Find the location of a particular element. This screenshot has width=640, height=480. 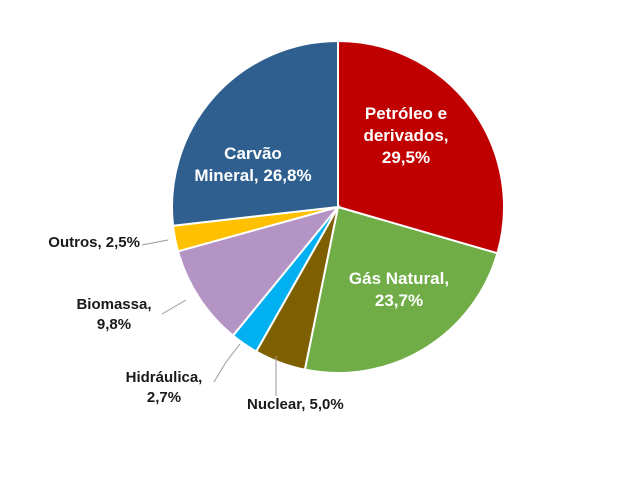

category-label: Hidráulica, is located at coordinates (164, 377).